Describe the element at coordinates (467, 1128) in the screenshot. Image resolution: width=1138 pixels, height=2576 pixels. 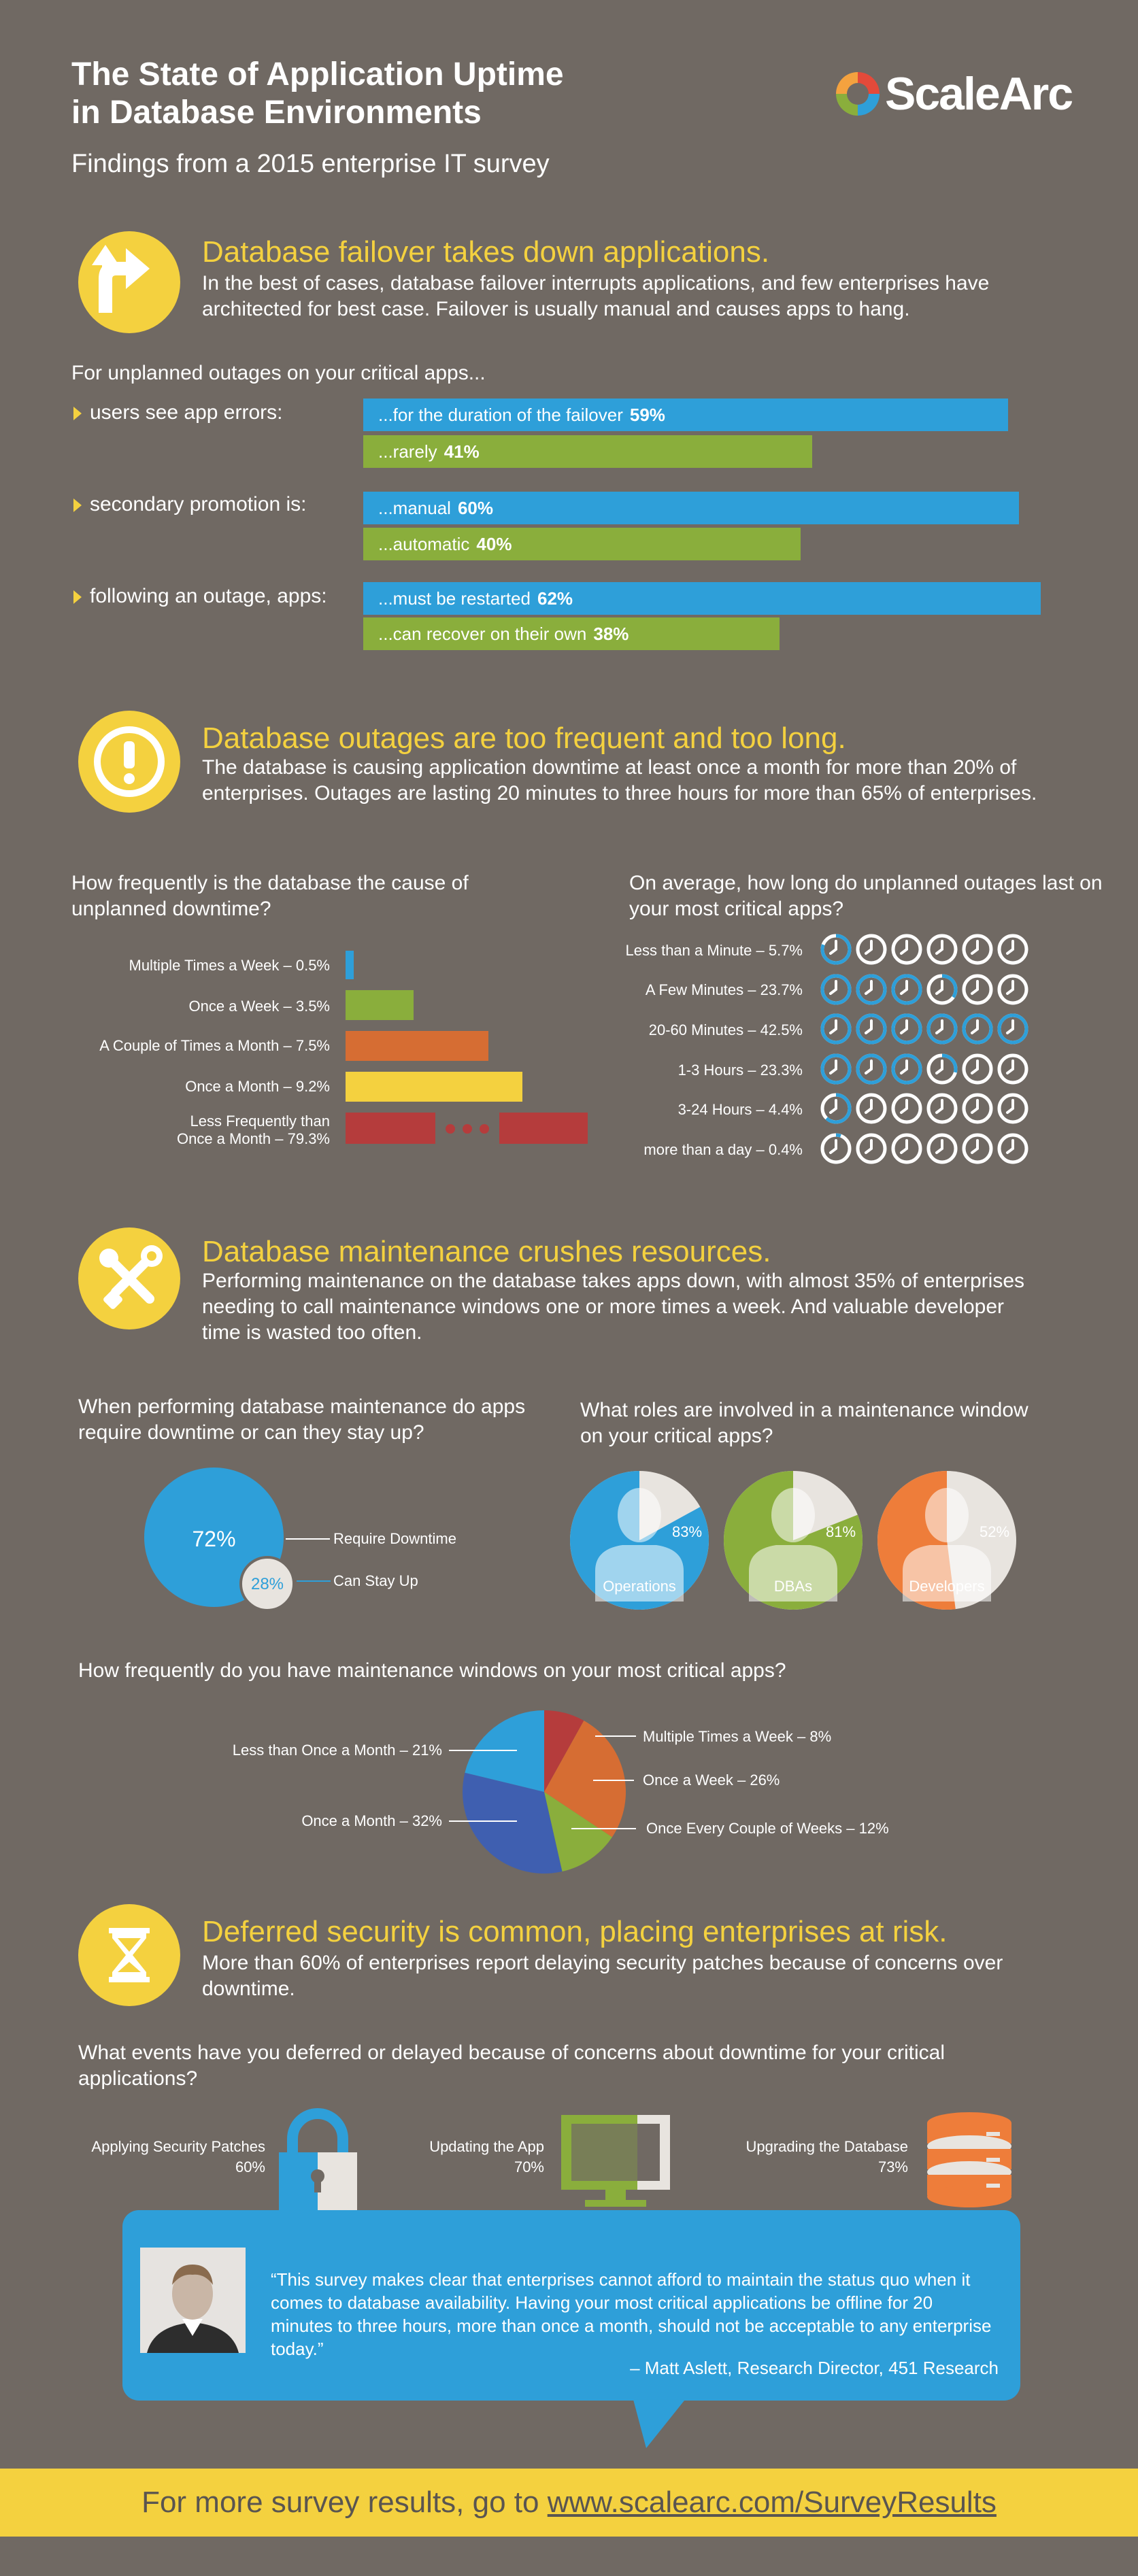
I see `ellipsis-icon` at that location.